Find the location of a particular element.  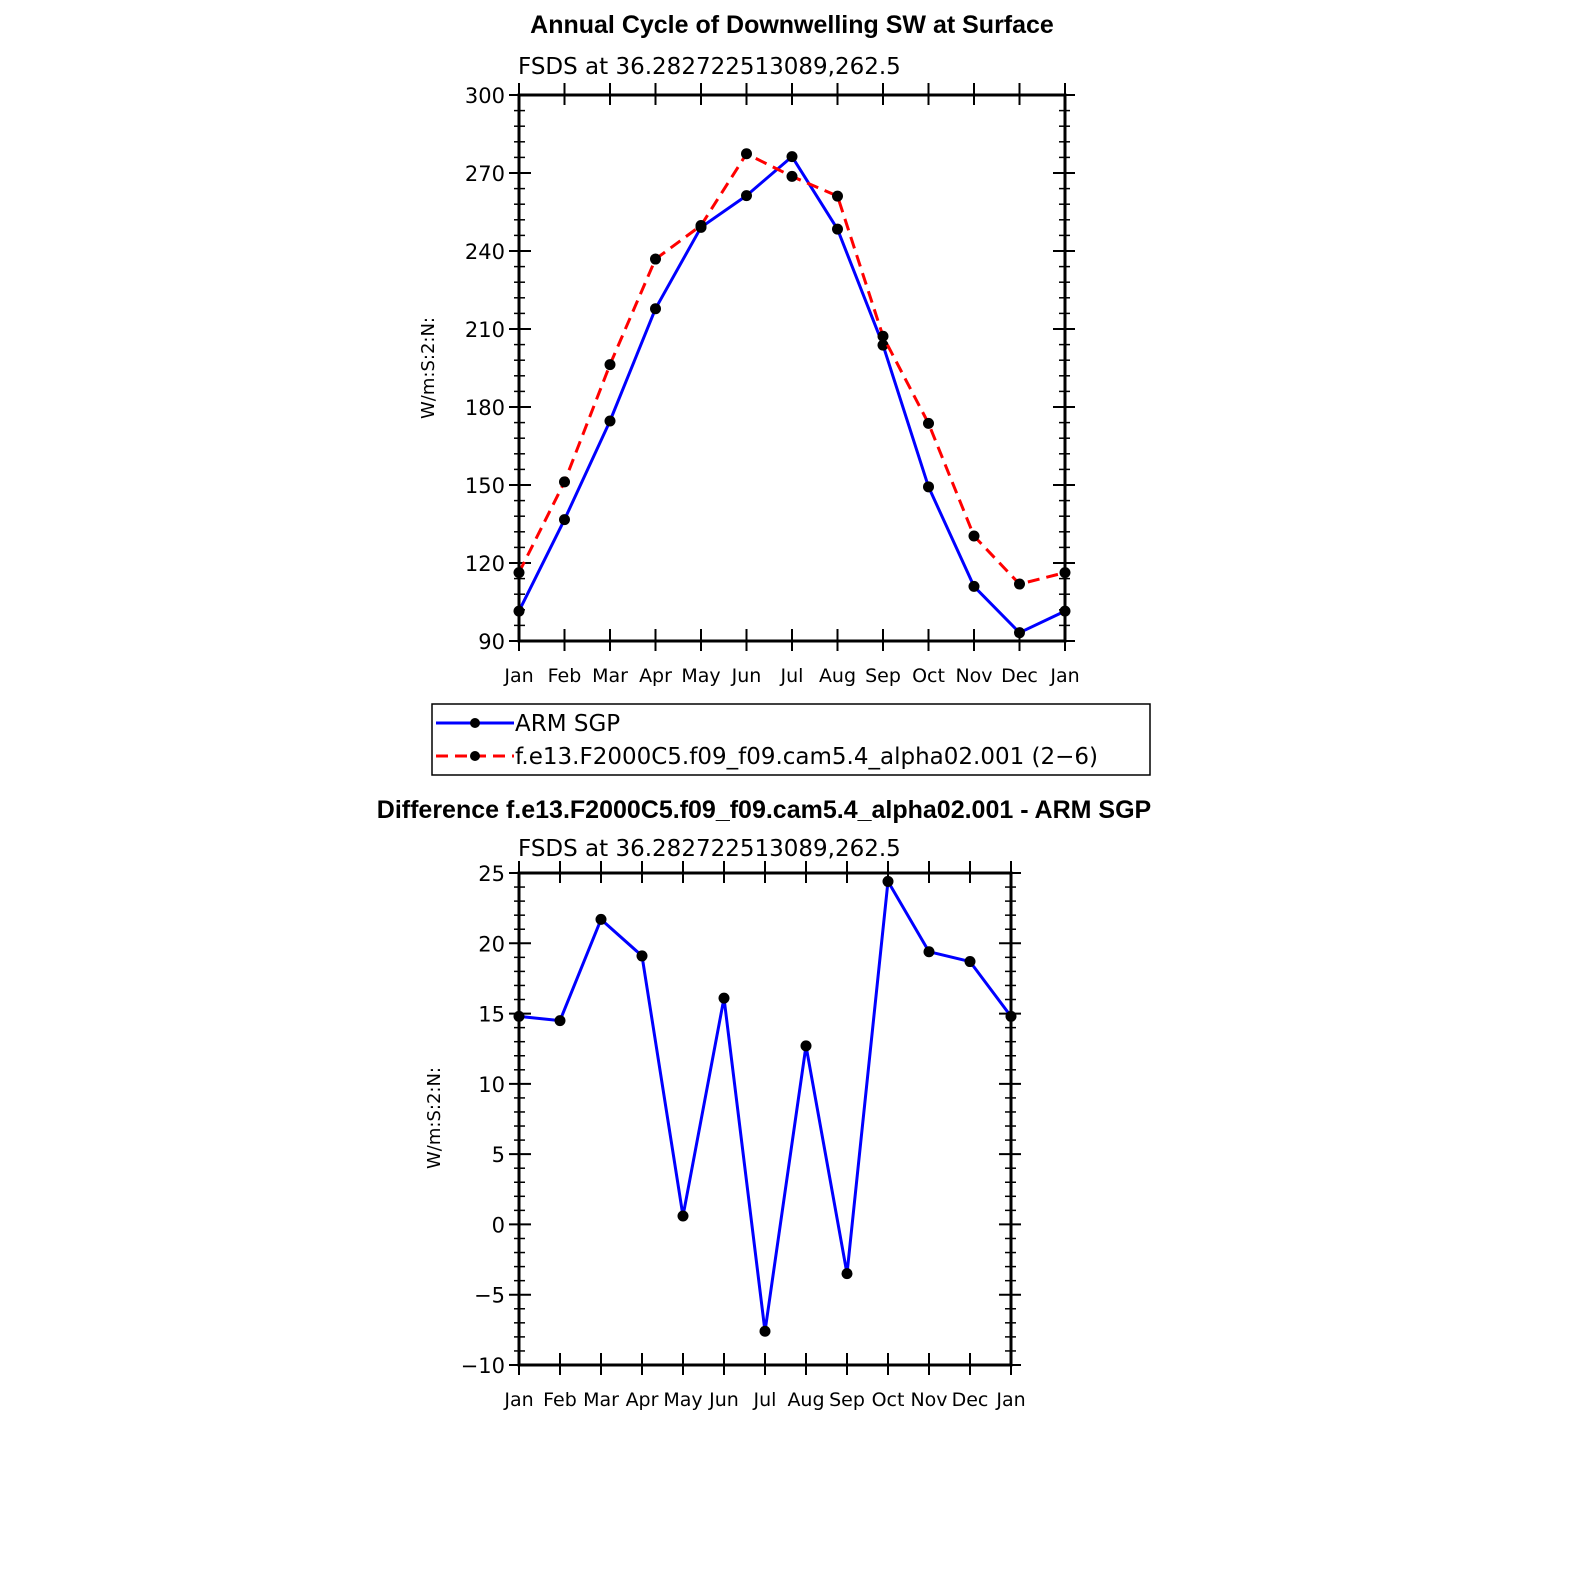

y-tick-label: 270 is located at coordinates (485, 174).